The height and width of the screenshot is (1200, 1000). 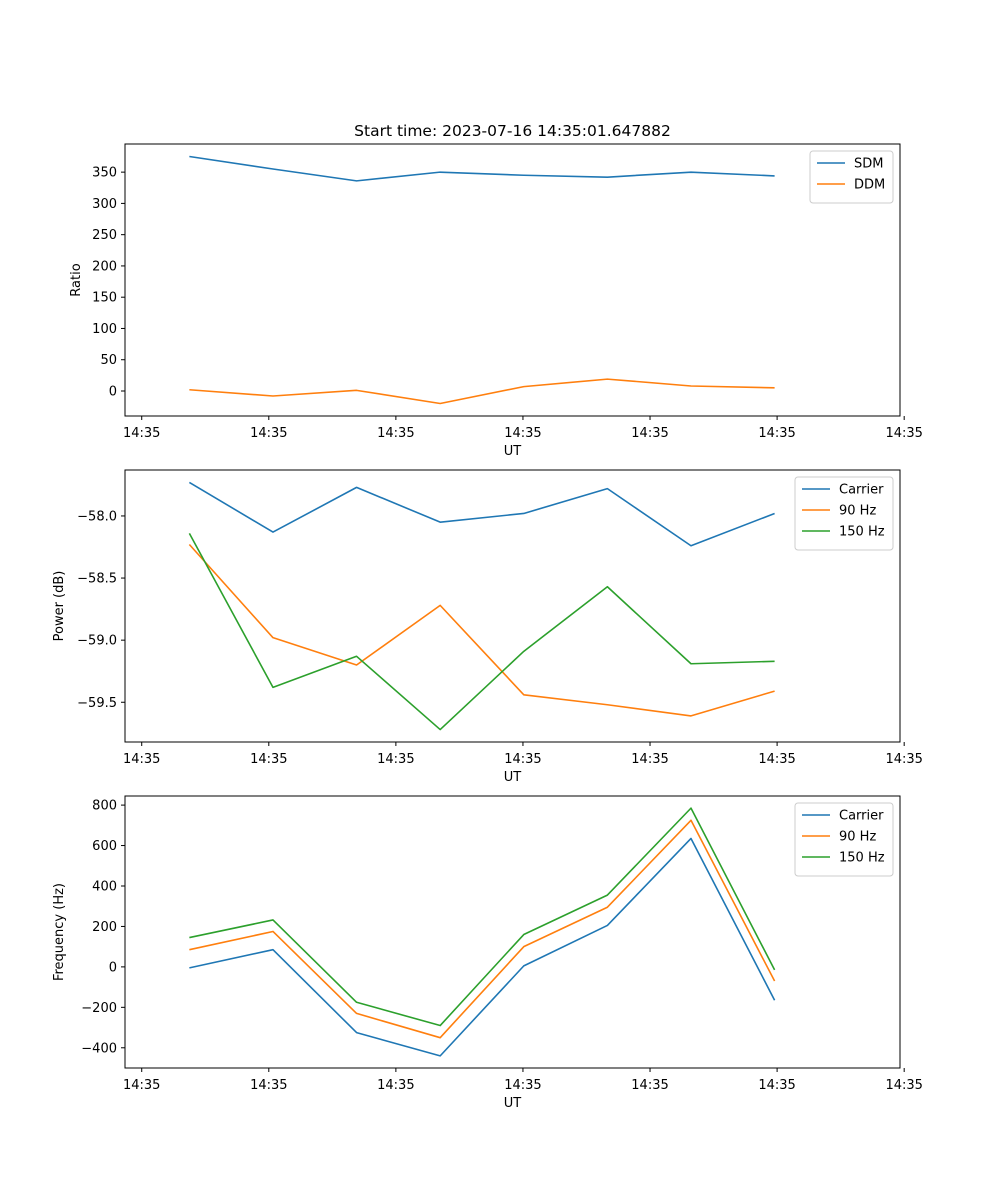 I want to click on y-tick-label: 800, so click(x=104, y=806).